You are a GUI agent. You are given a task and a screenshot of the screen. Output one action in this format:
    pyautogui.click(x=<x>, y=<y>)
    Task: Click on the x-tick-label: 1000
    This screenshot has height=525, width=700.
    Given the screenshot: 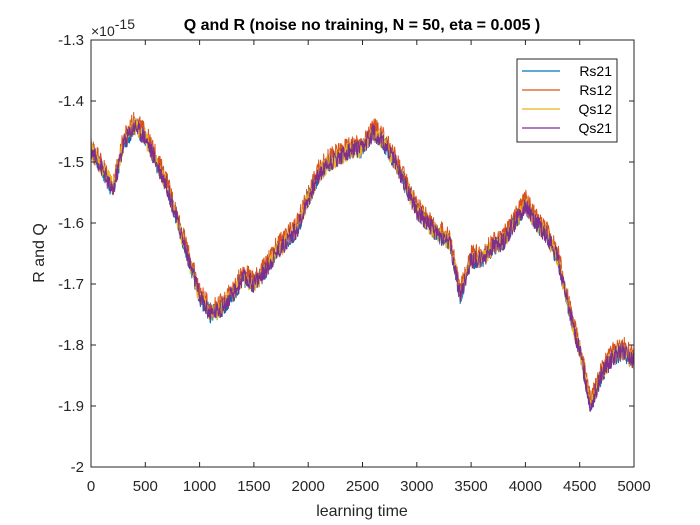 What is the action you would take?
    pyautogui.click(x=199, y=486)
    